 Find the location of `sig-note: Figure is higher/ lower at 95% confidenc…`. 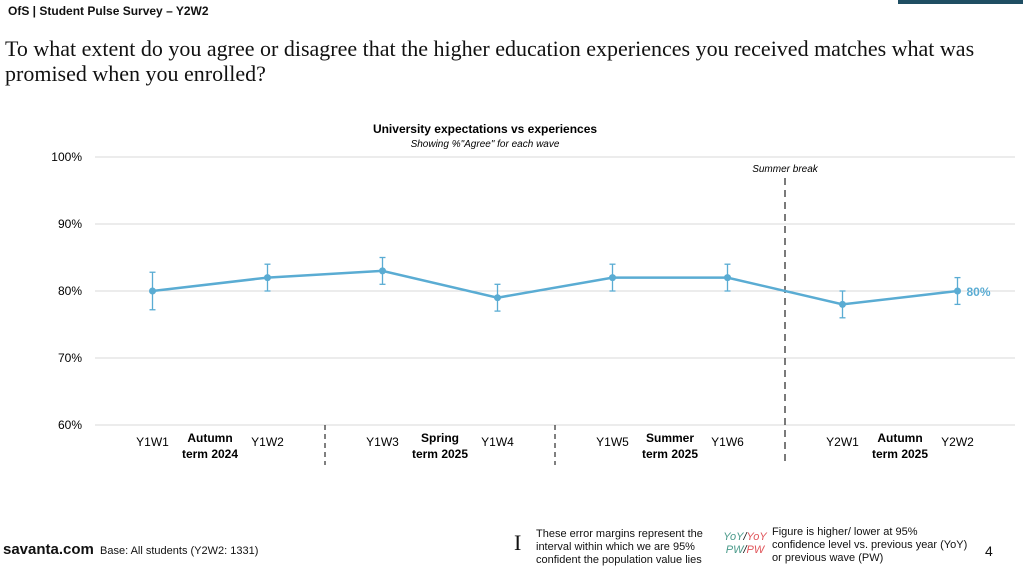

sig-note: Figure is higher/ lower at 95% confidenc… is located at coordinates (870, 545).